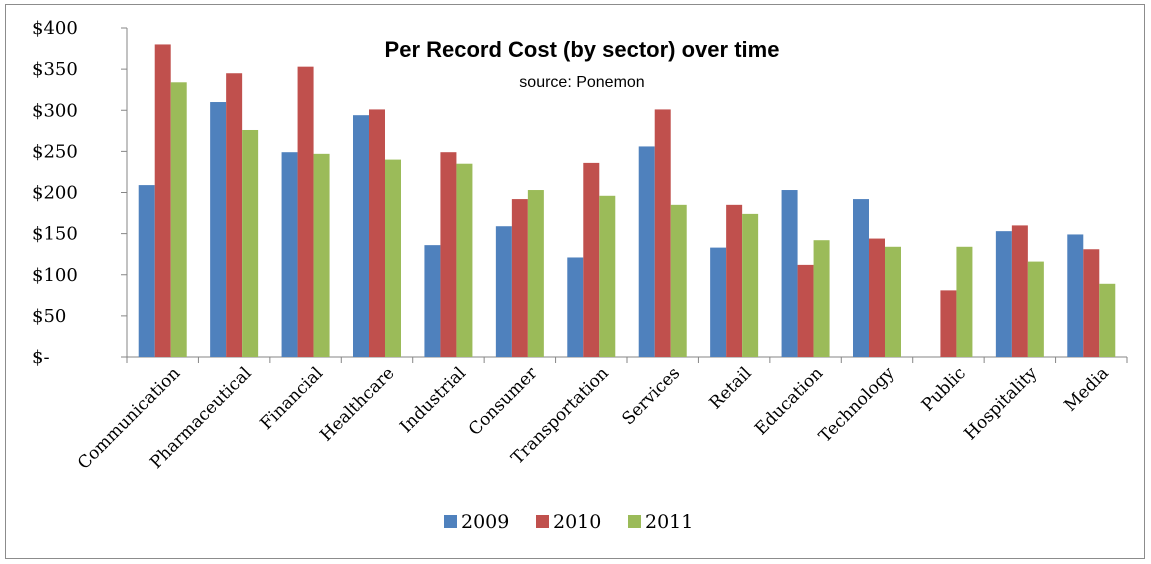  Describe the element at coordinates (861, 278) in the screenshot. I see `bar-2009-technology` at that location.